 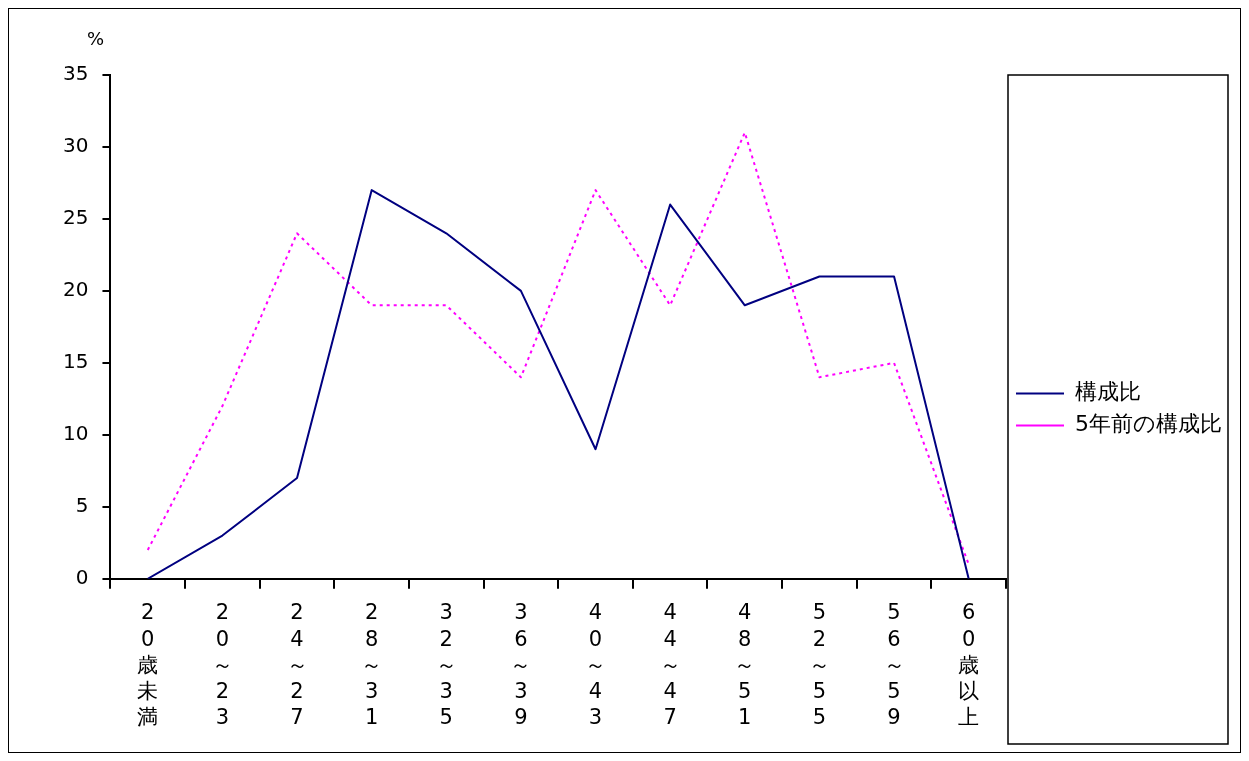 What do you see at coordinates (1108, 392) in the screenshot?
I see `legend-label: 構成比` at bounding box center [1108, 392].